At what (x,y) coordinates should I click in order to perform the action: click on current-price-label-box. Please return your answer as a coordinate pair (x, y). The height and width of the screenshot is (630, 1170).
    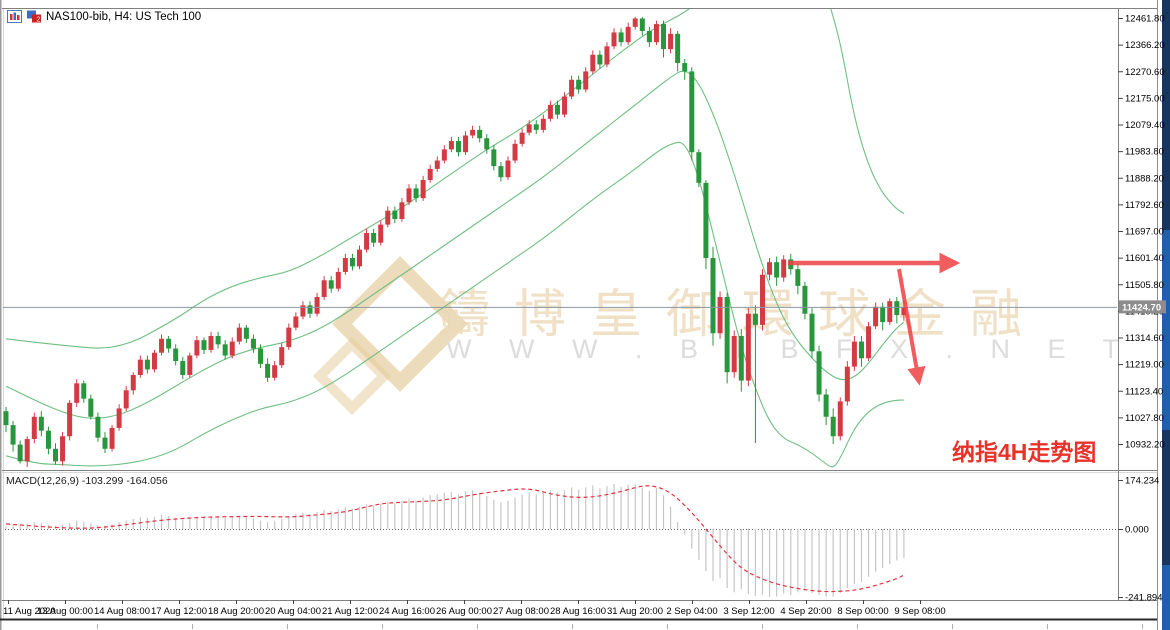
    Looking at the image, I should click on (1142, 307).